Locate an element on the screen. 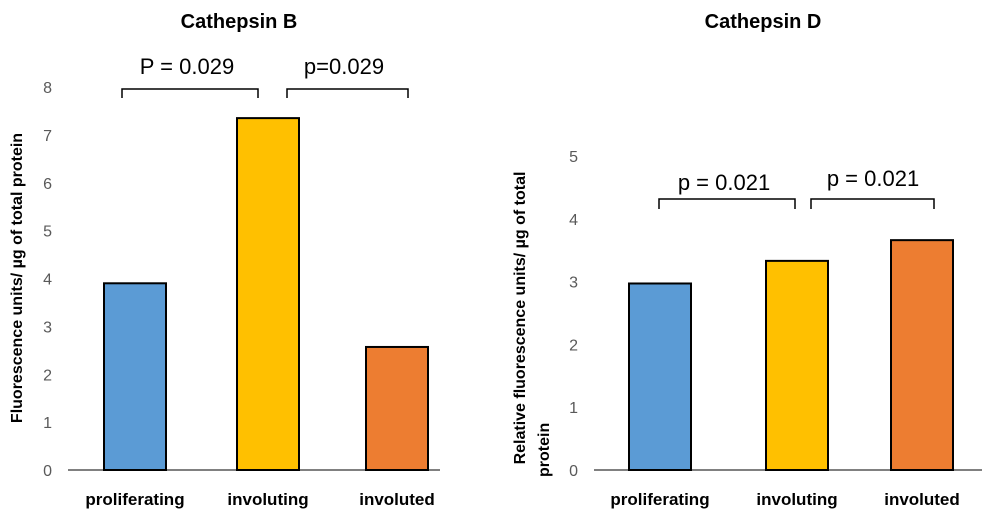 The height and width of the screenshot is (517, 992). chart-b-y-tick: 1 is located at coordinates (47, 423).